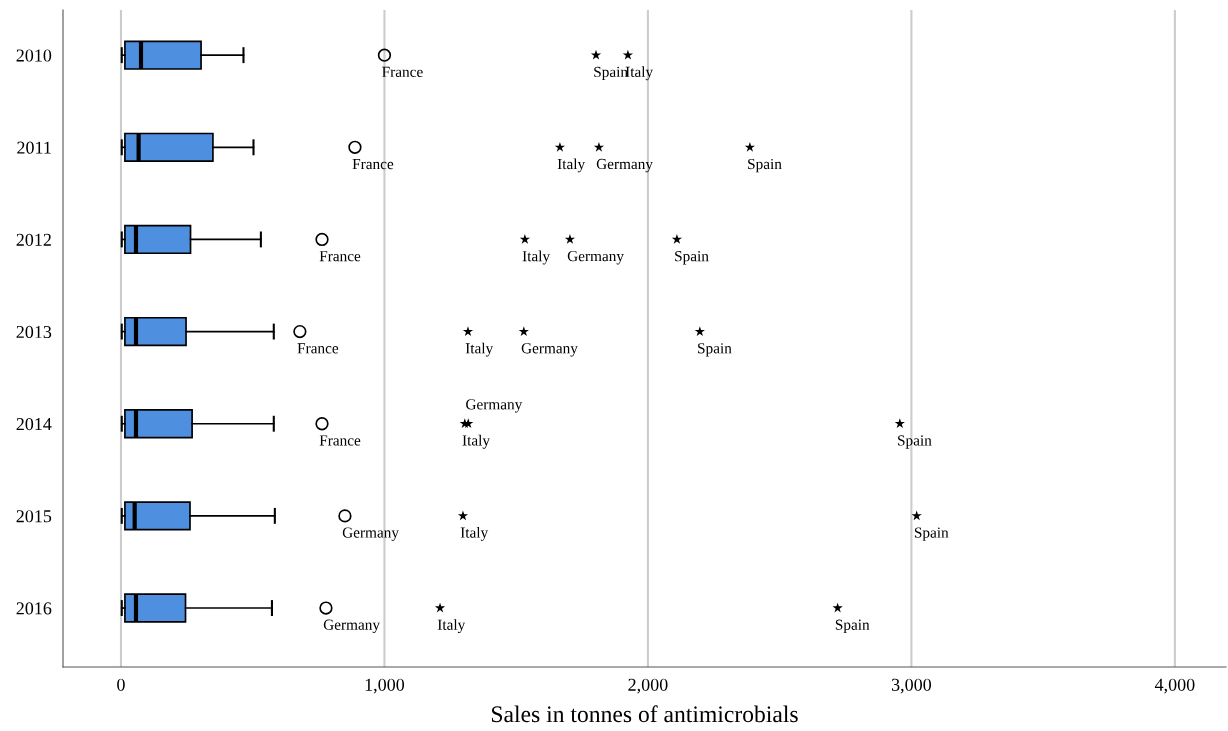  Describe the element at coordinates (34, 55) in the screenshot. I see `y-tick-label: 2010` at that location.